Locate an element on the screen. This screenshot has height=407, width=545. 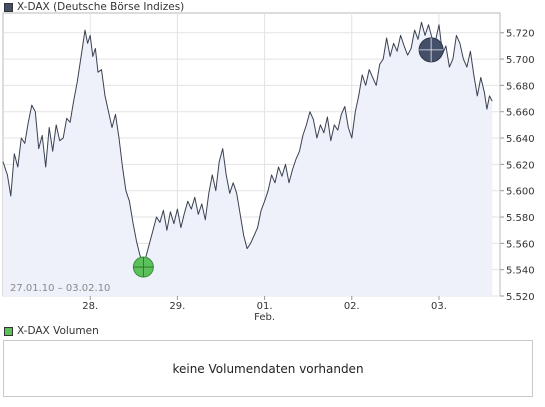
volume-empty-message: keine Volumendaten vorhanden is located at coordinates (268, 368).